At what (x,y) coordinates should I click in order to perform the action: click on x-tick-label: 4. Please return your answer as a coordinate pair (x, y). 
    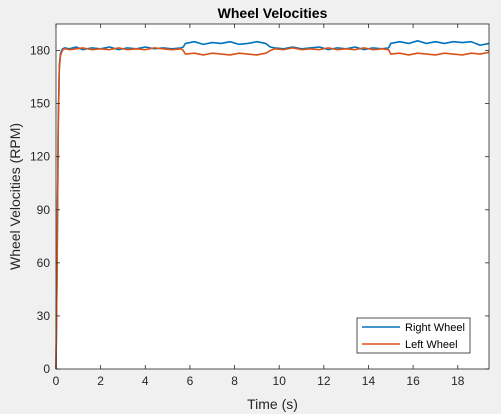
    Looking at the image, I should click on (145, 381).